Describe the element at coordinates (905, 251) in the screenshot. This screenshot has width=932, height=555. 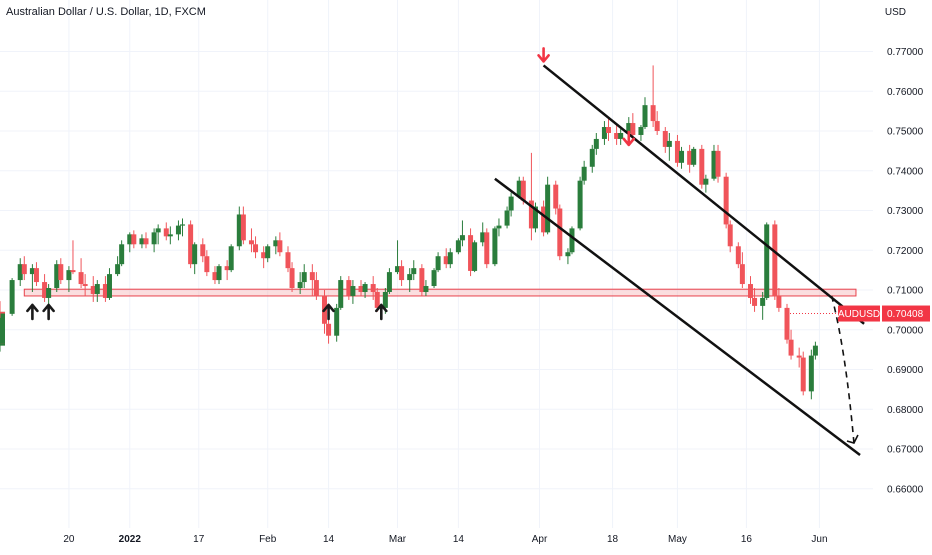
I see `y-tick-label: 0.72000` at that location.